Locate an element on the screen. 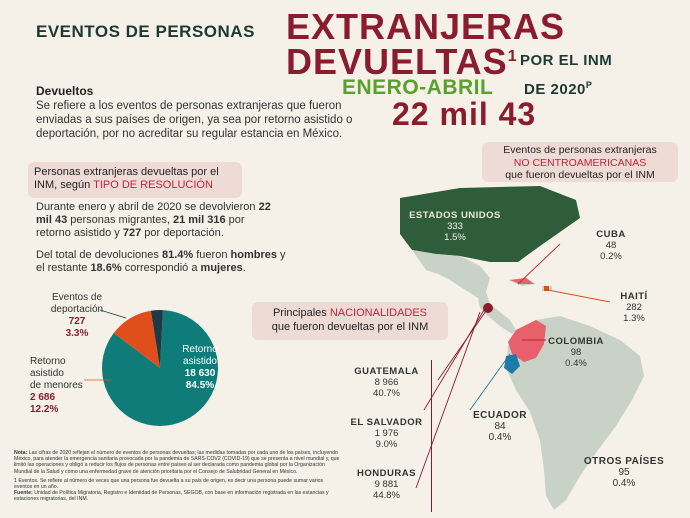 This screenshot has width=690, height=518. country-pct: 1.3% is located at coordinates (634, 318).